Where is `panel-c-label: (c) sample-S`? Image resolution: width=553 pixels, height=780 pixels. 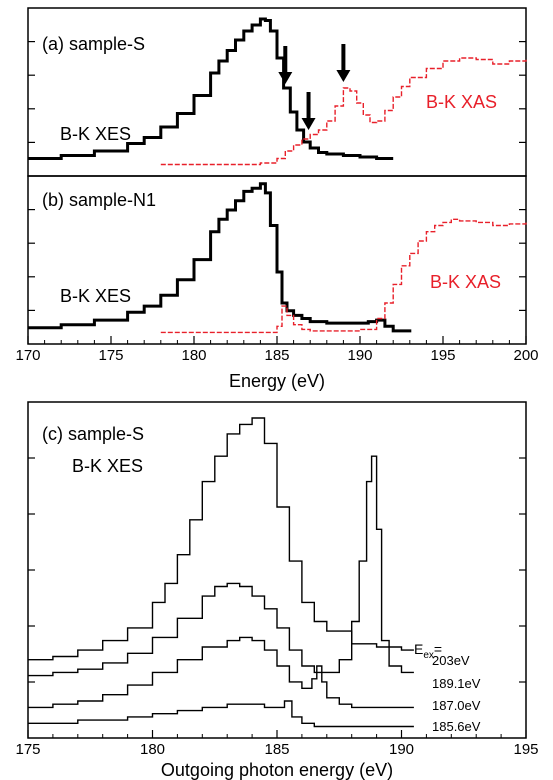 panel-c-label: (c) sample-S is located at coordinates (93, 434).